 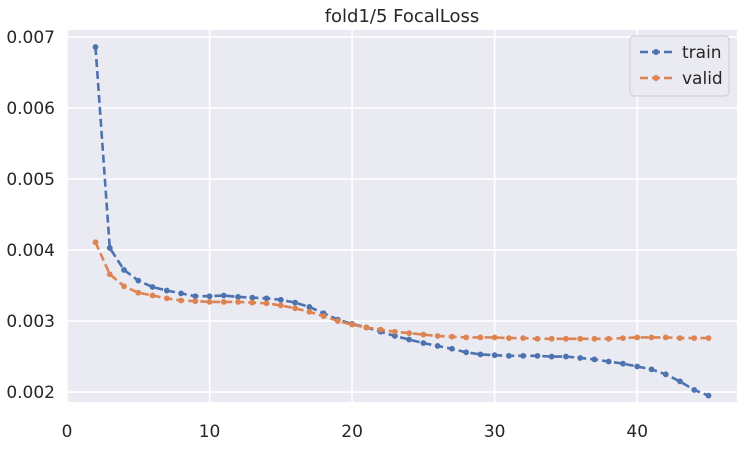 I want to click on legend-item-valid: valid, so click(x=681, y=79).